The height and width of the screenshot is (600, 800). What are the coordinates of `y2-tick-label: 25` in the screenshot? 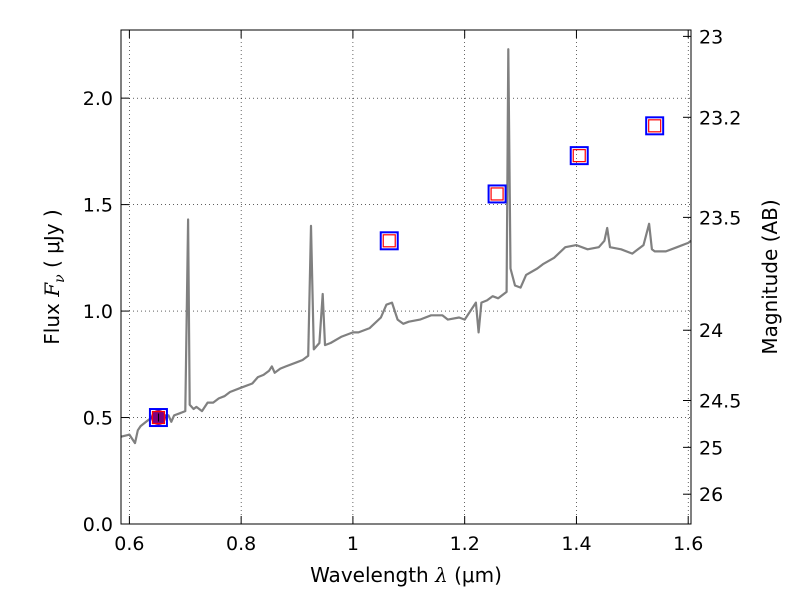 It's located at (711, 448).